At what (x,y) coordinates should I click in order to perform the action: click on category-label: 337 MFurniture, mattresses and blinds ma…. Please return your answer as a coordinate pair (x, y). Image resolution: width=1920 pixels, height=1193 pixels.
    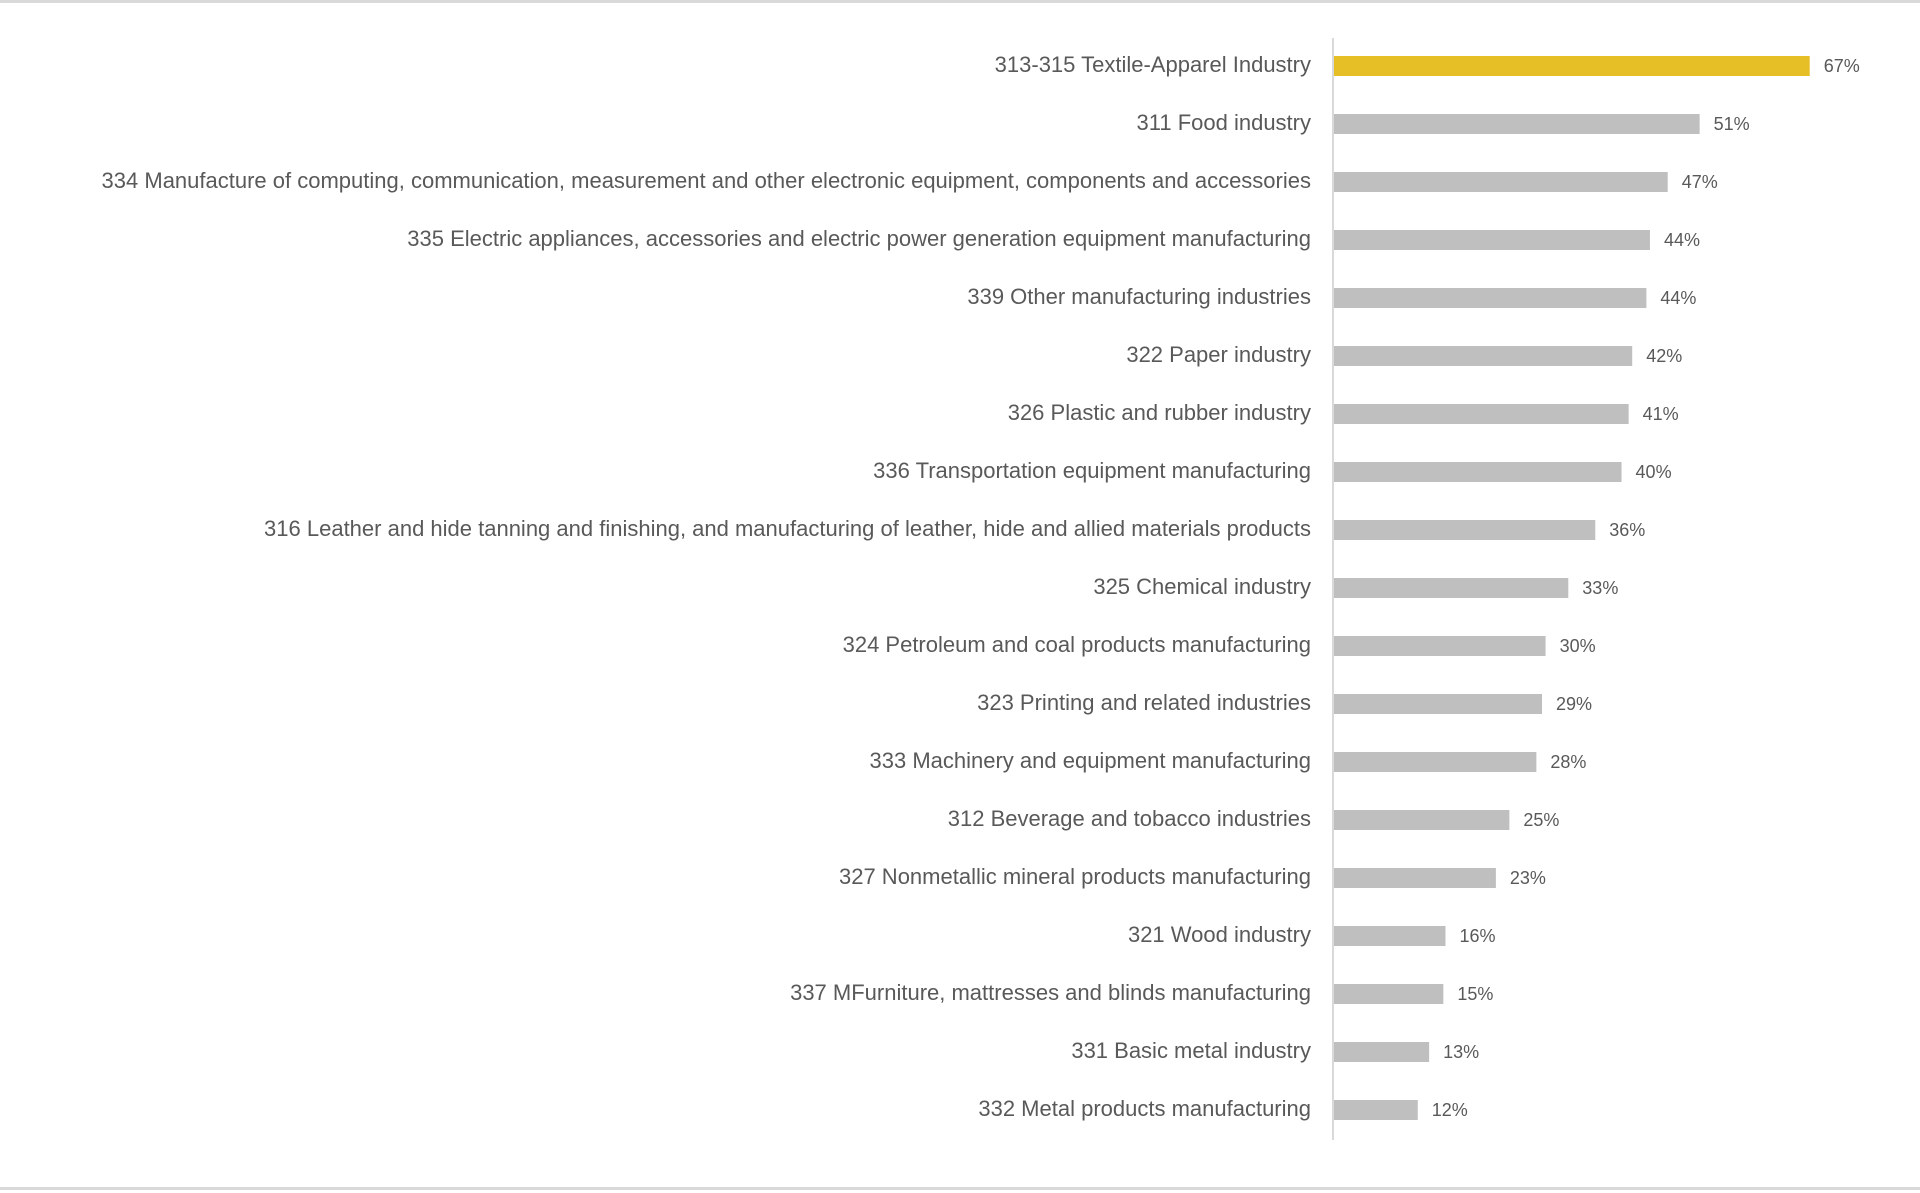
    Looking at the image, I should click on (1050, 992).